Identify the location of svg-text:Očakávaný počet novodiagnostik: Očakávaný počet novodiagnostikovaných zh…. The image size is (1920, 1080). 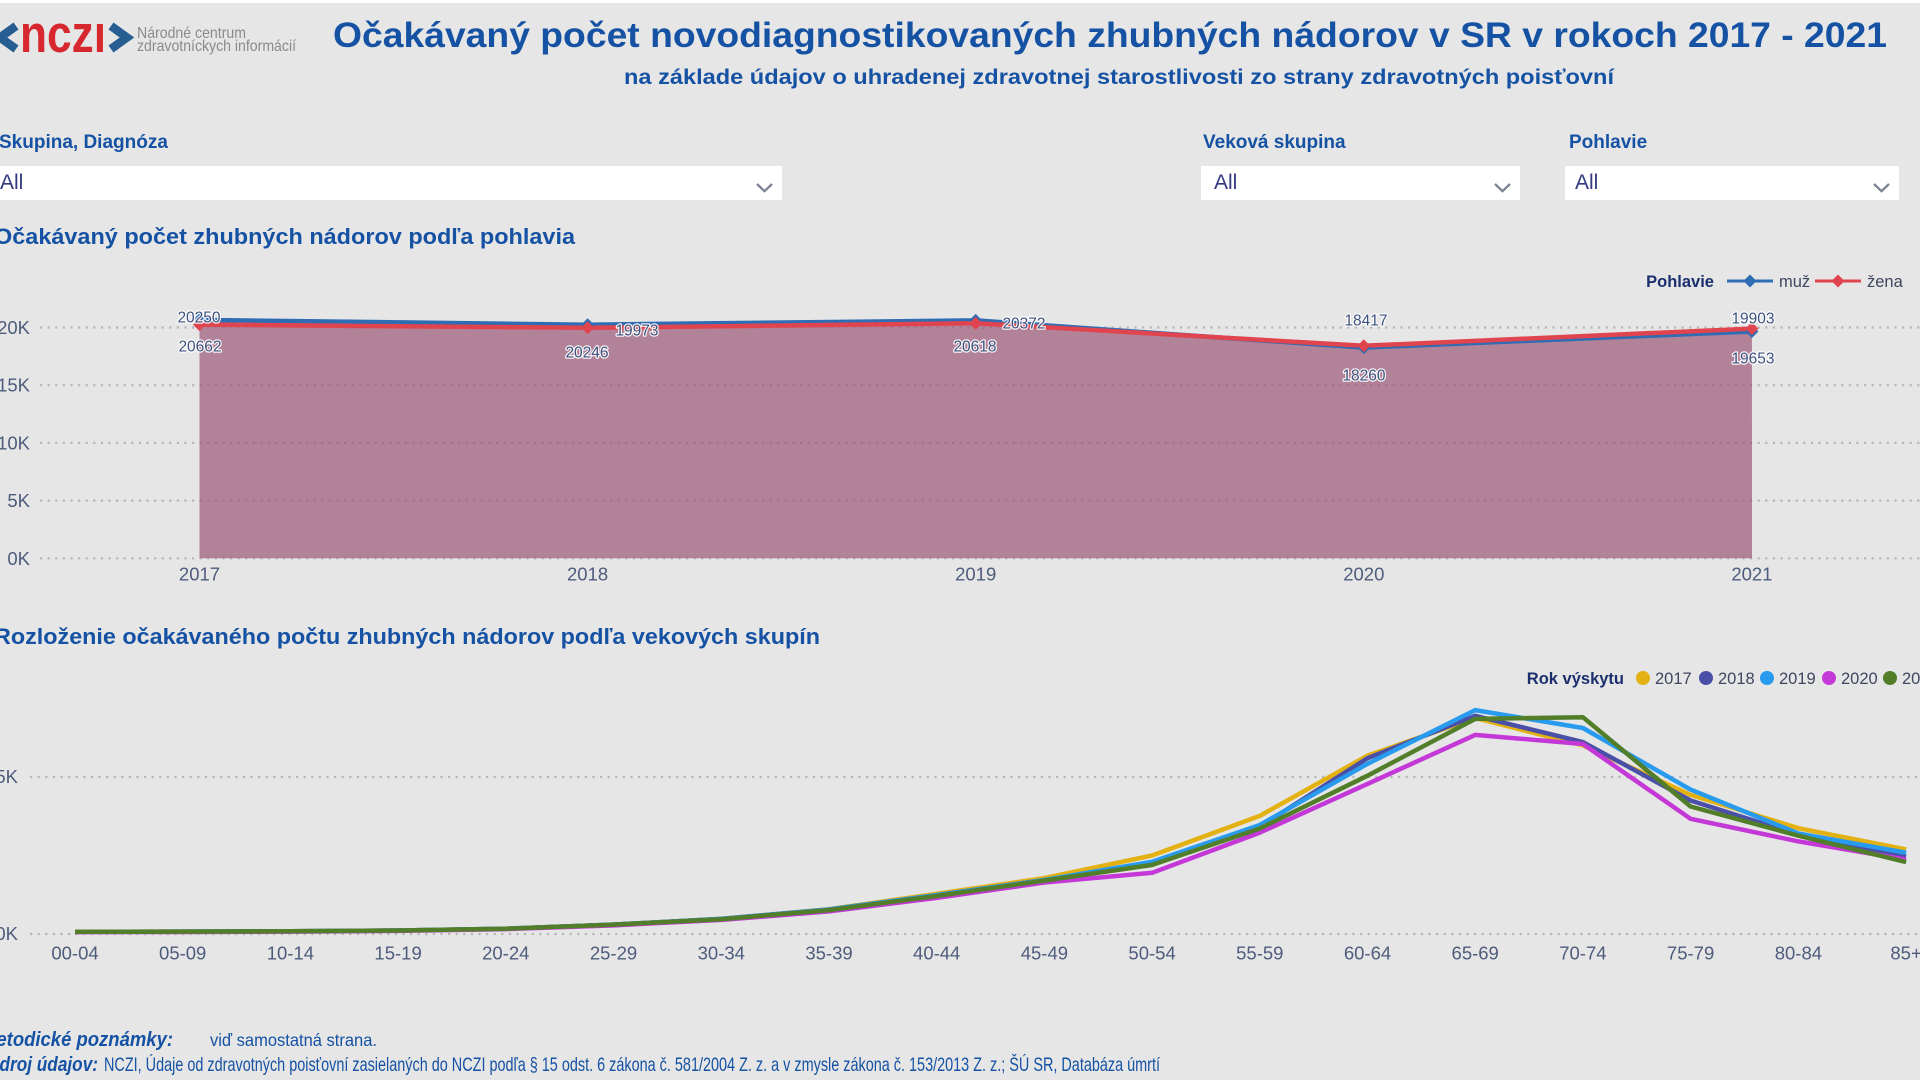
(1110, 35).